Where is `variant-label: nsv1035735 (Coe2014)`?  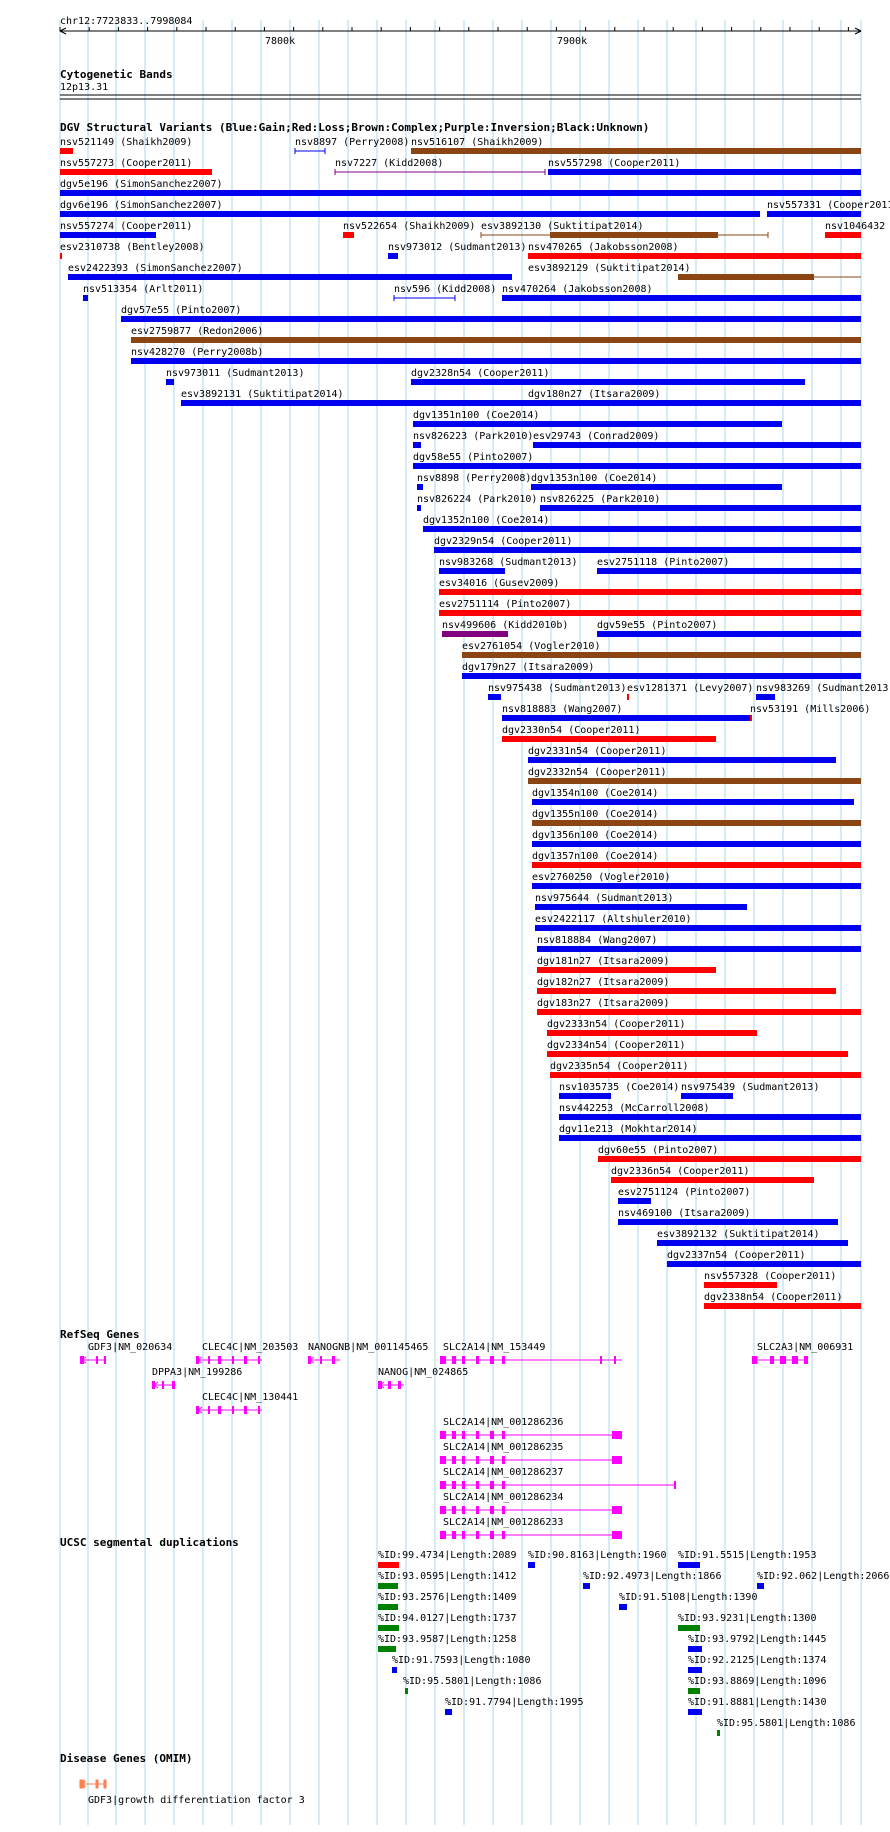
variant-label: nsv1035735 (Coe2014) is located at coordinates (619, 1087).